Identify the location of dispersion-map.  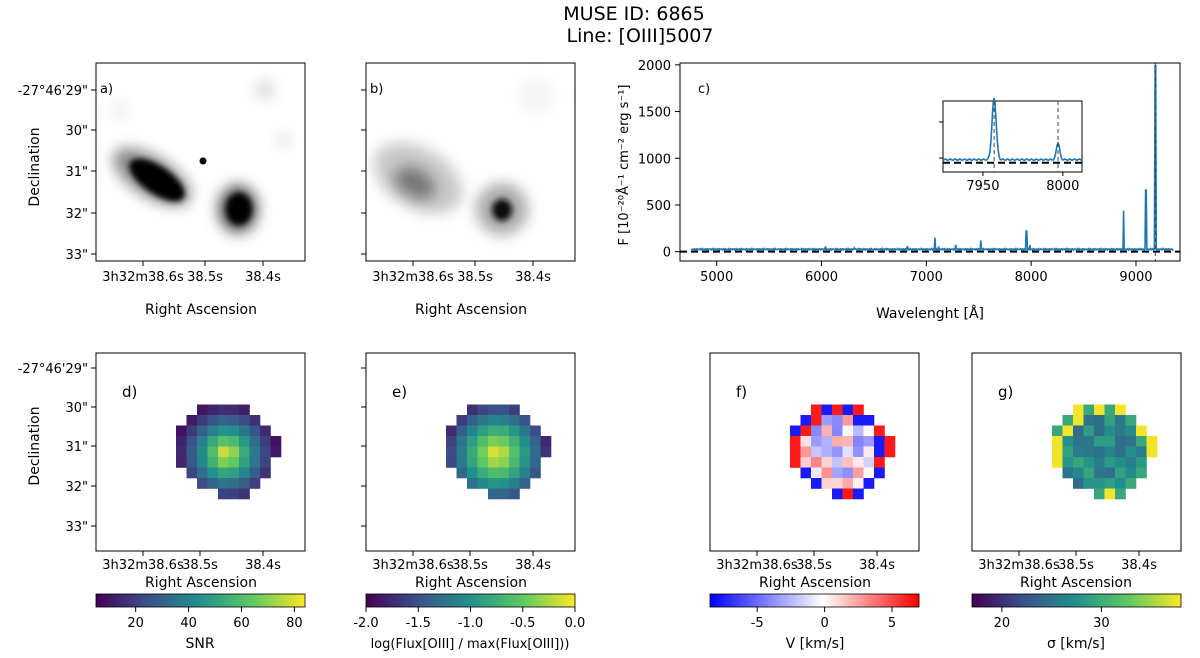
(1105, 452).